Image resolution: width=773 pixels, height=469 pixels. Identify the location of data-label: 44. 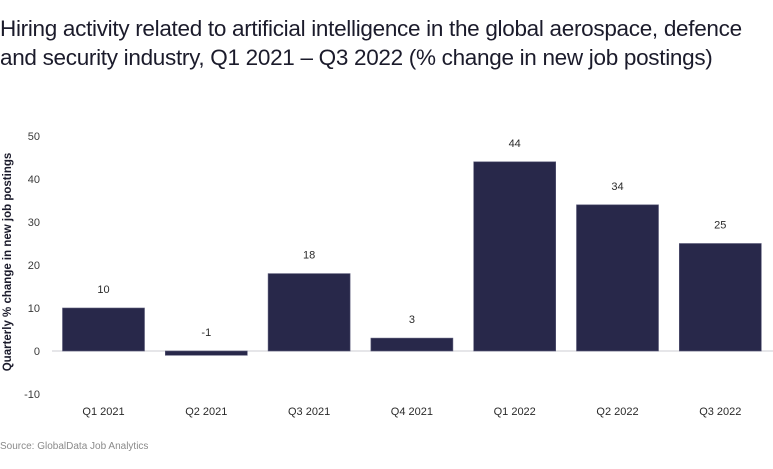
(515, 144).